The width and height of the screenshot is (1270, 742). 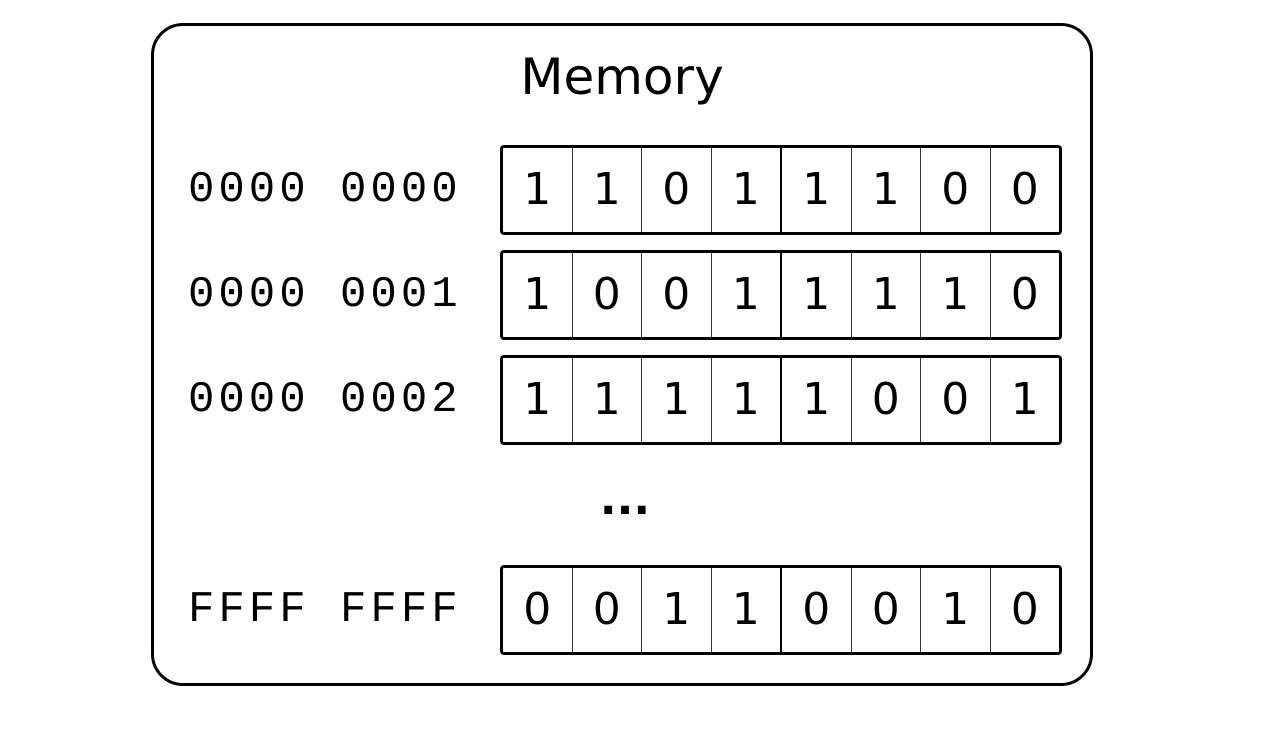 What do you see at coordinates (622, 77) in the screenshot?
I see `memory-title: Memory` at bounding box center [622, 77].